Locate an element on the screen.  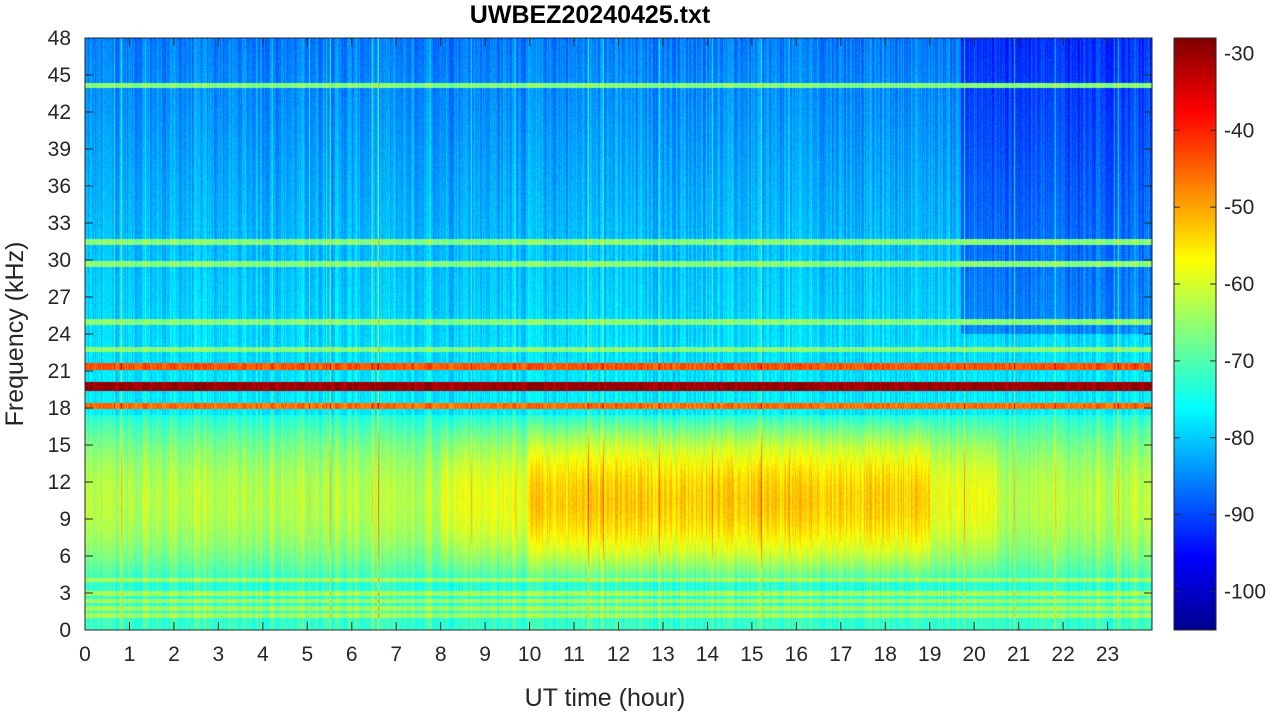
x-tick-label: 5 is located at coordinates (307, 654).